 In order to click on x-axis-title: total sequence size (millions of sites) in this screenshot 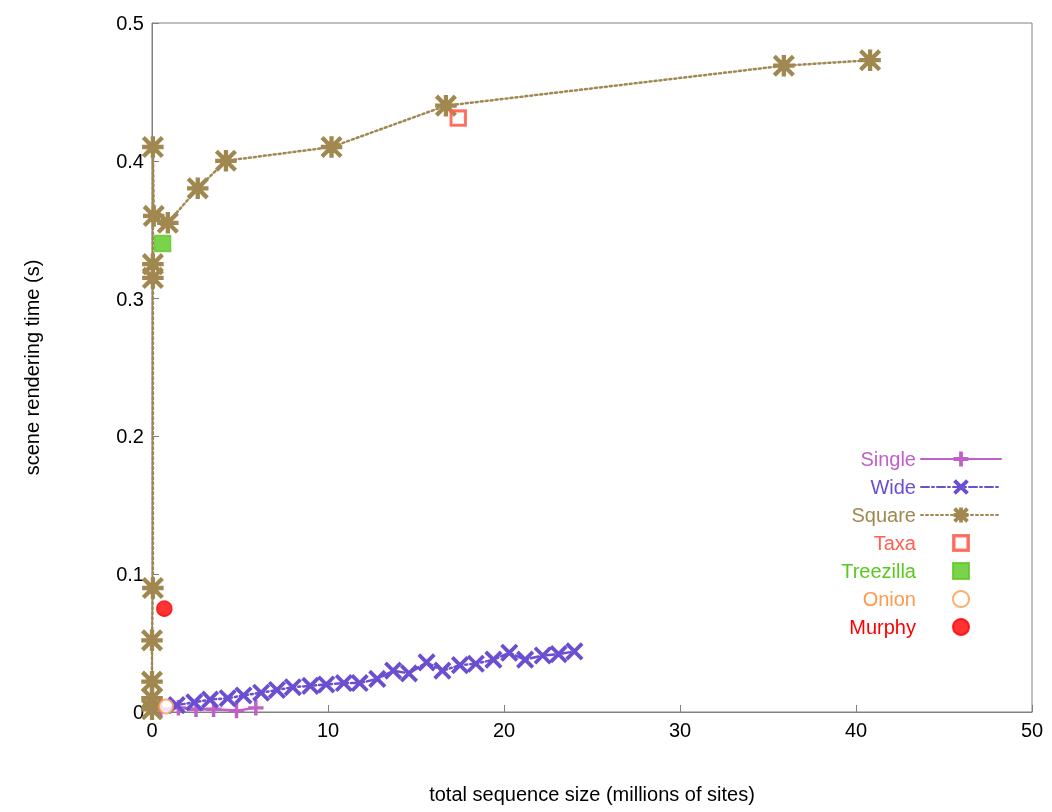, I will do `click(592, 794)`.